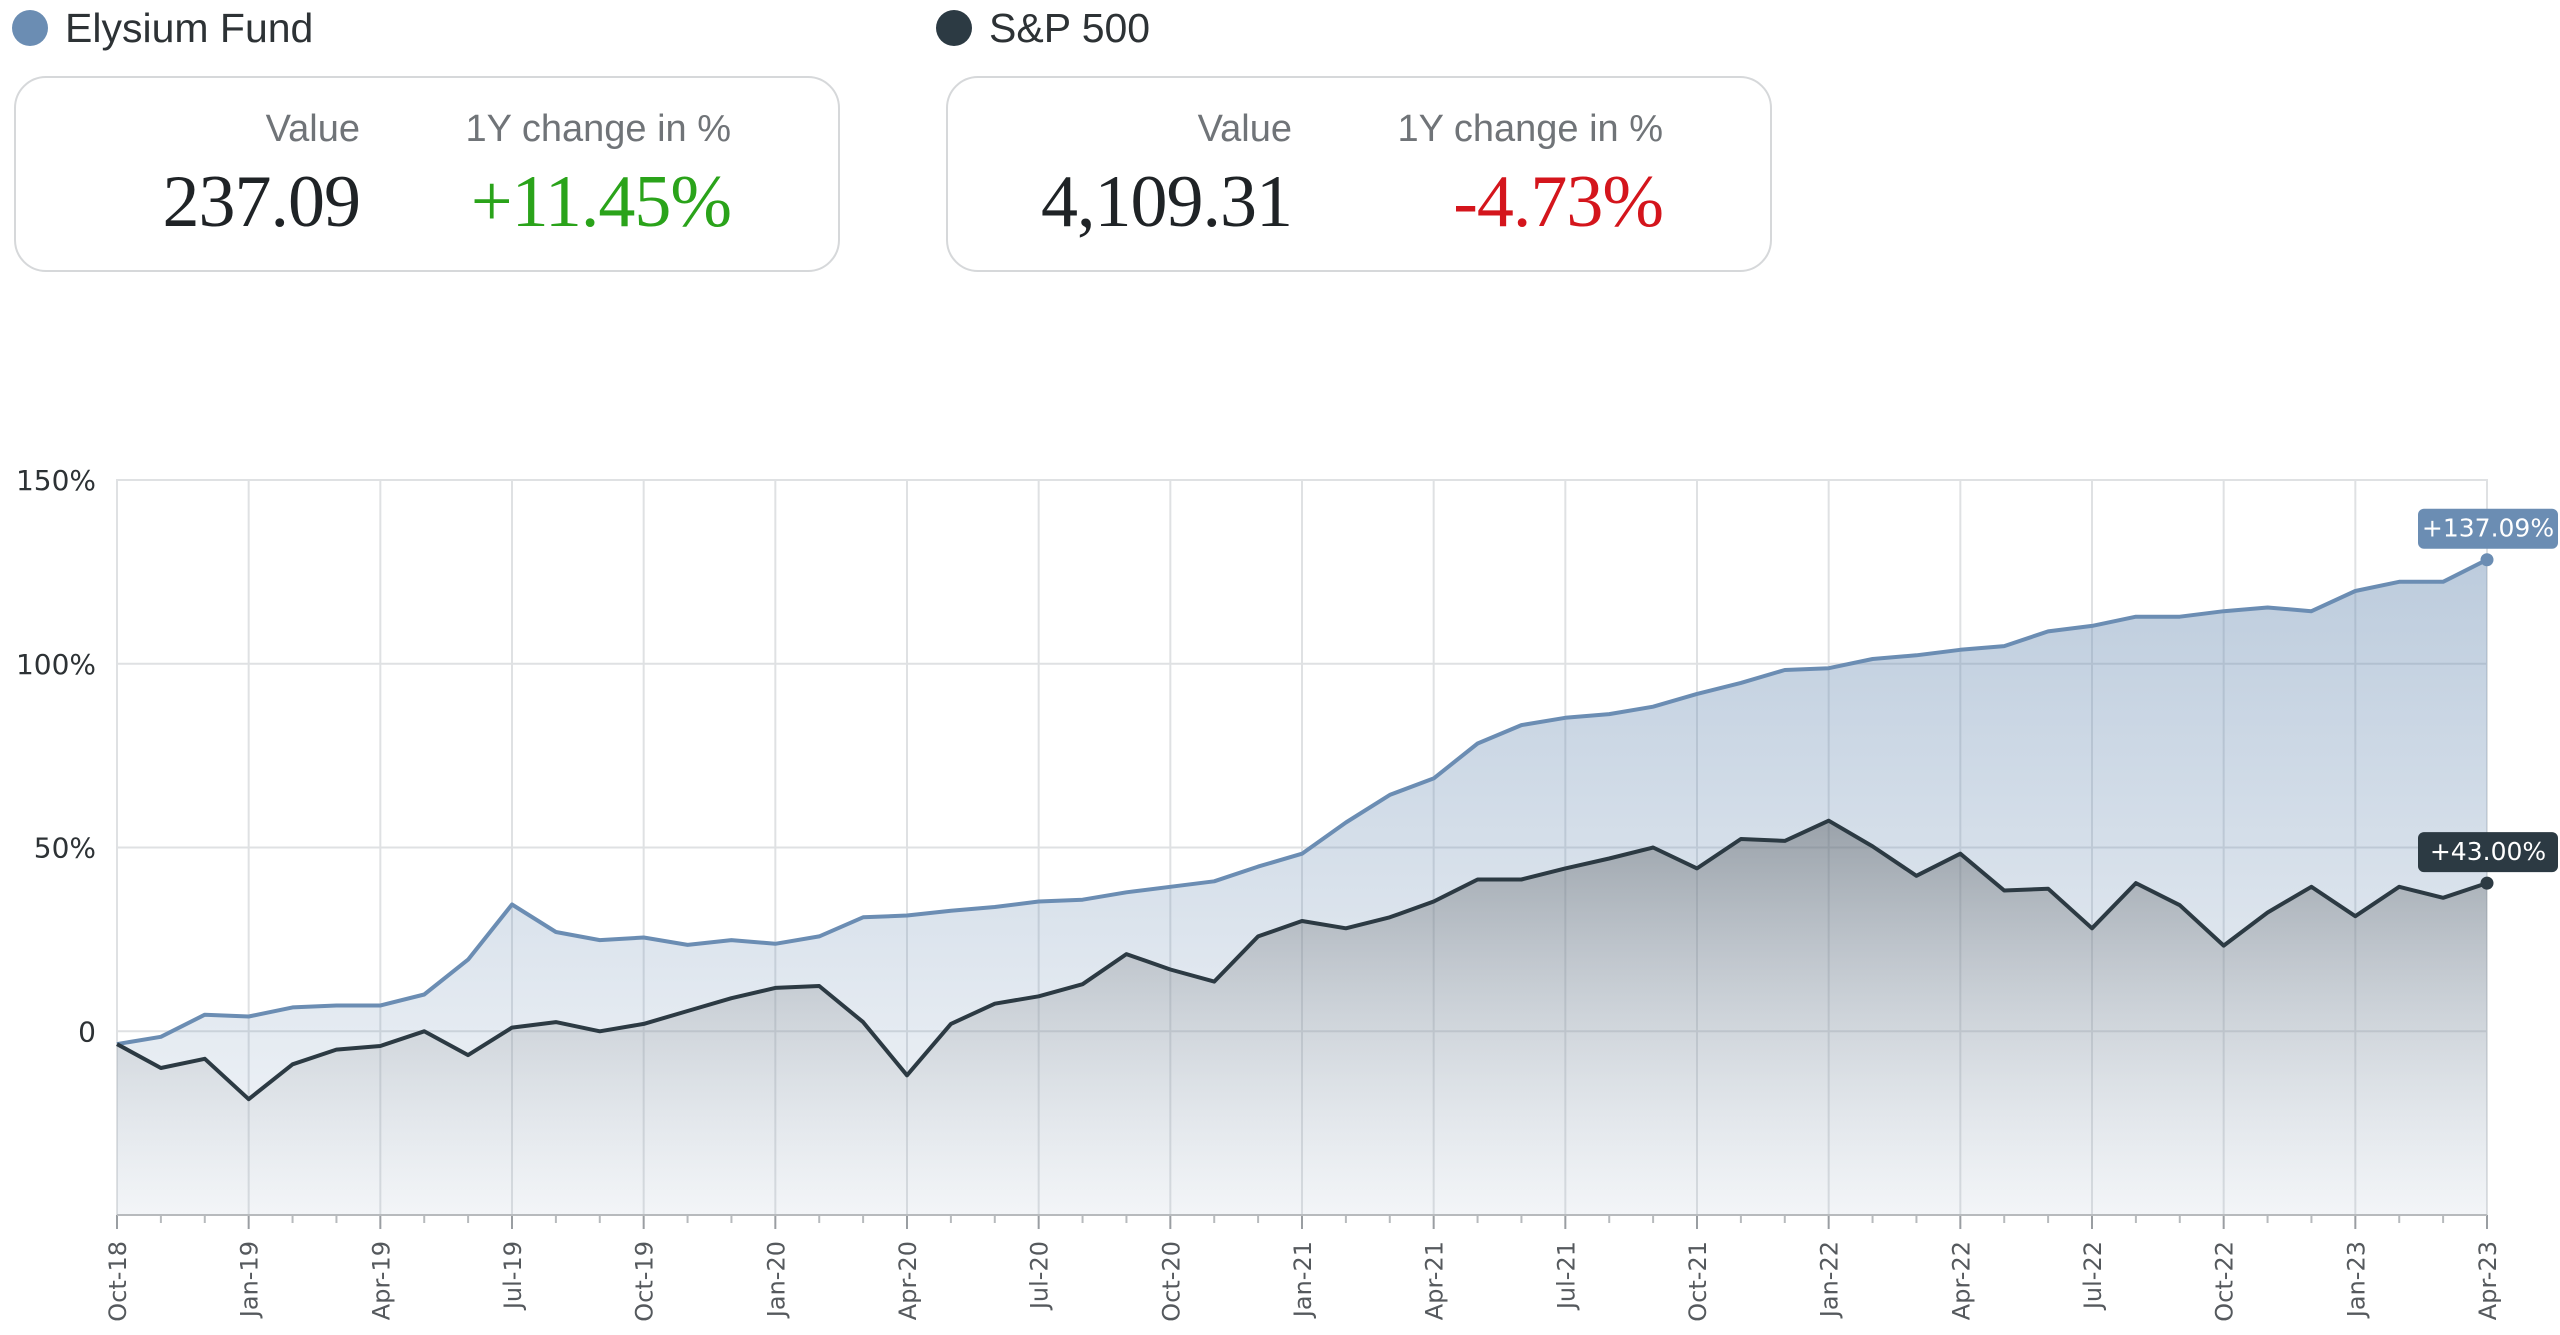  I want to click on sp500-end-badge, so click(2488, 852).